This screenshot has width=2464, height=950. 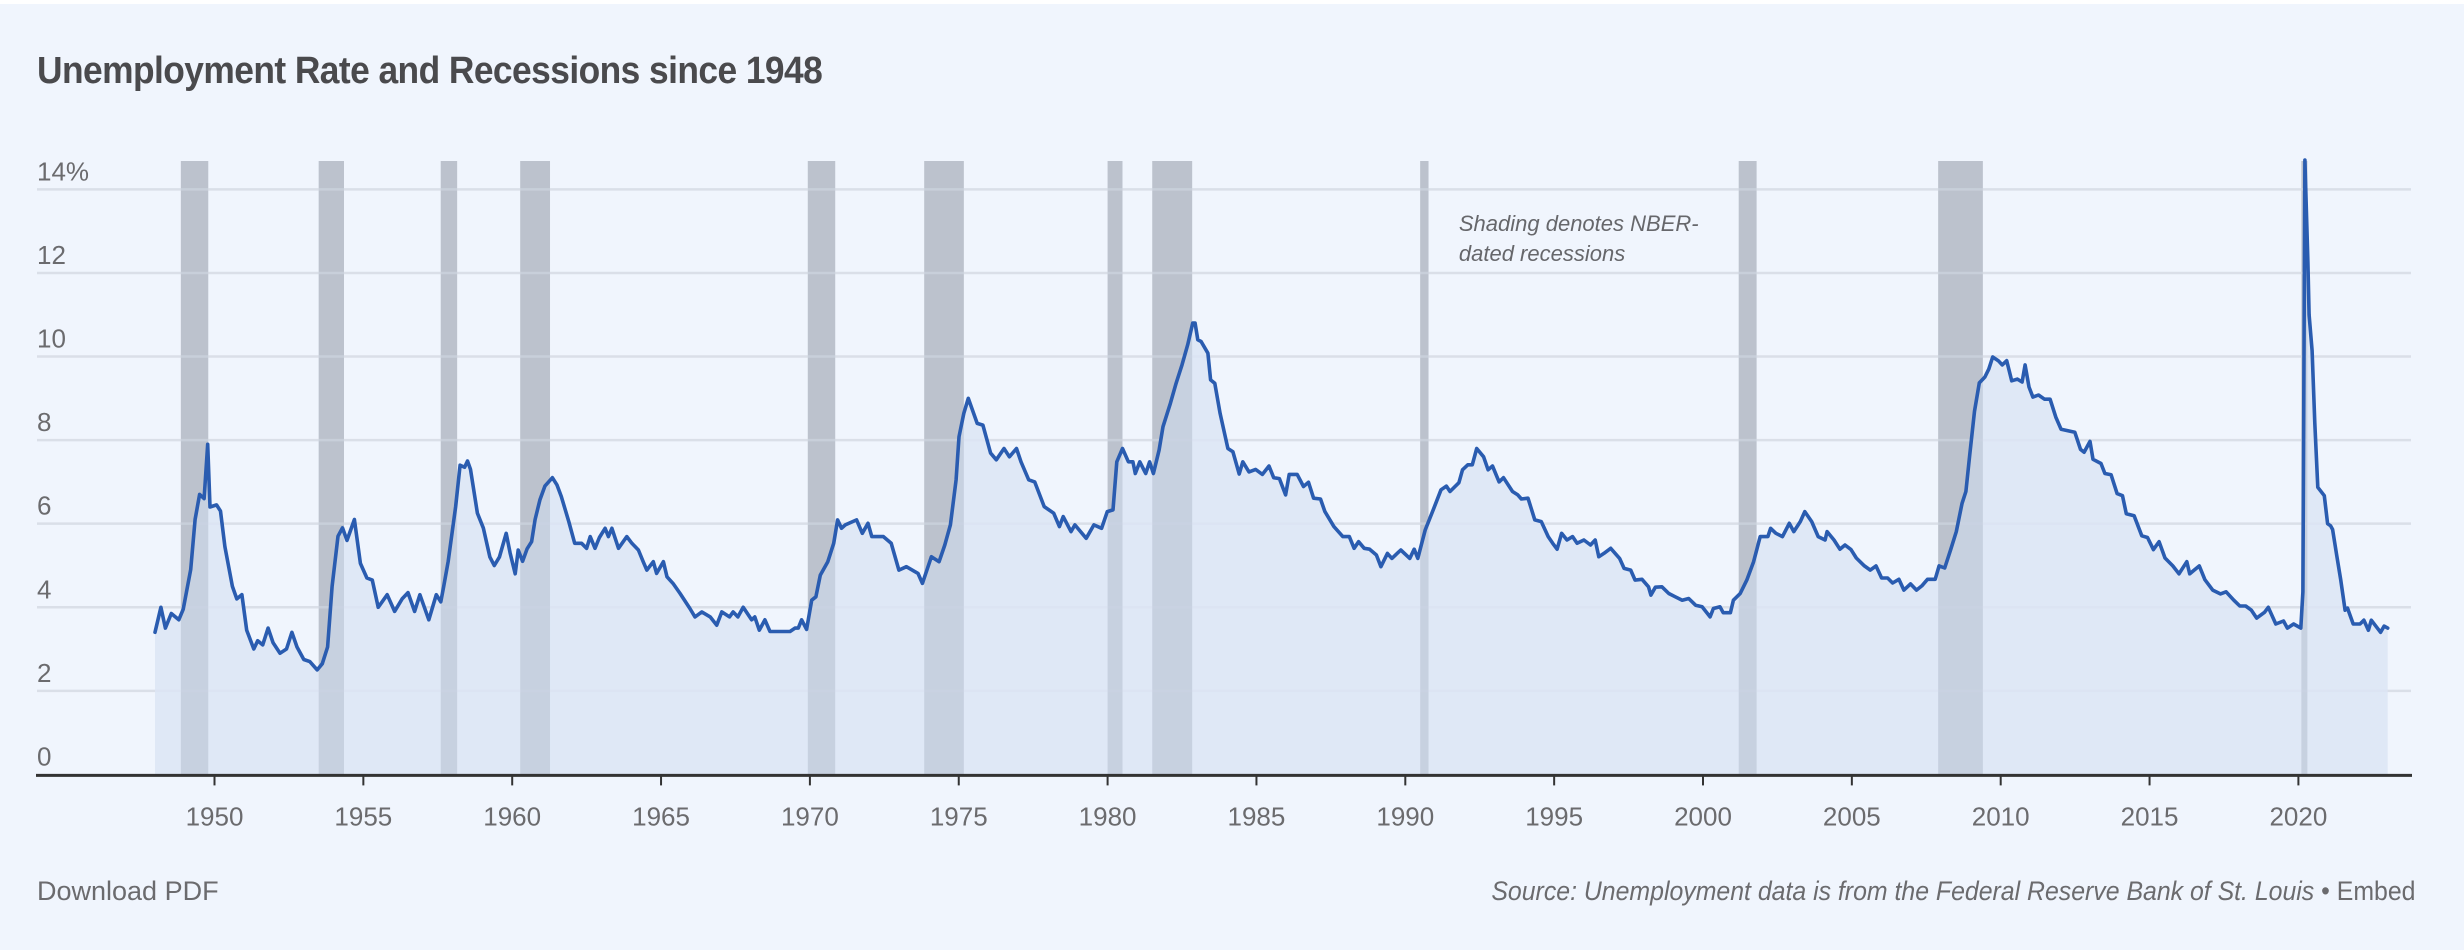 I want to click on embed-link: Embed, so click(x=2375, y=891).